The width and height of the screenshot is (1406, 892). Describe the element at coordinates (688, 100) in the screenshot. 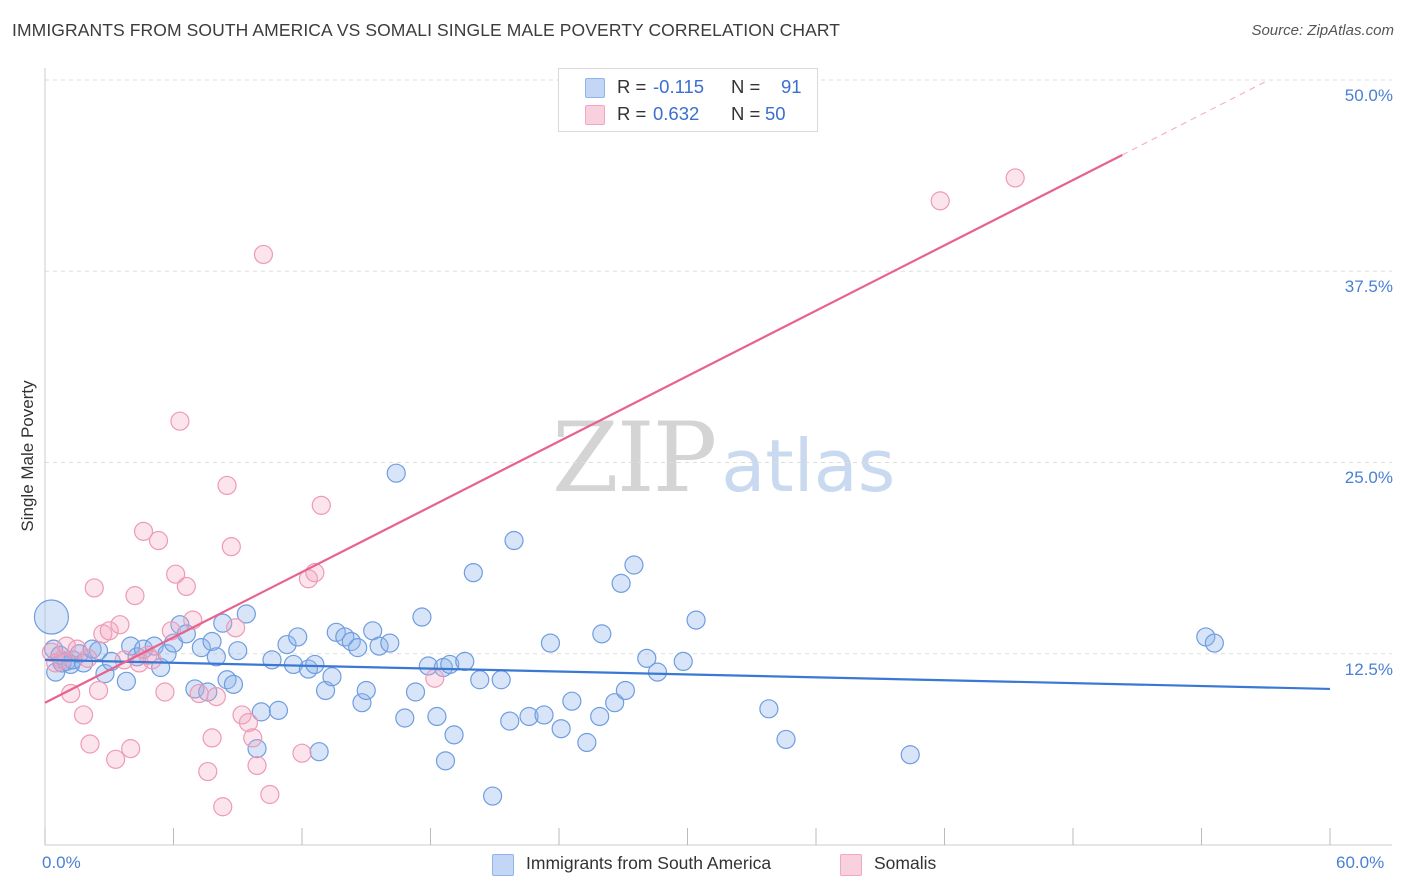

I see `correlation-legend: R = -0.115 N = 91 R = 0.632 N = 50` at that location.